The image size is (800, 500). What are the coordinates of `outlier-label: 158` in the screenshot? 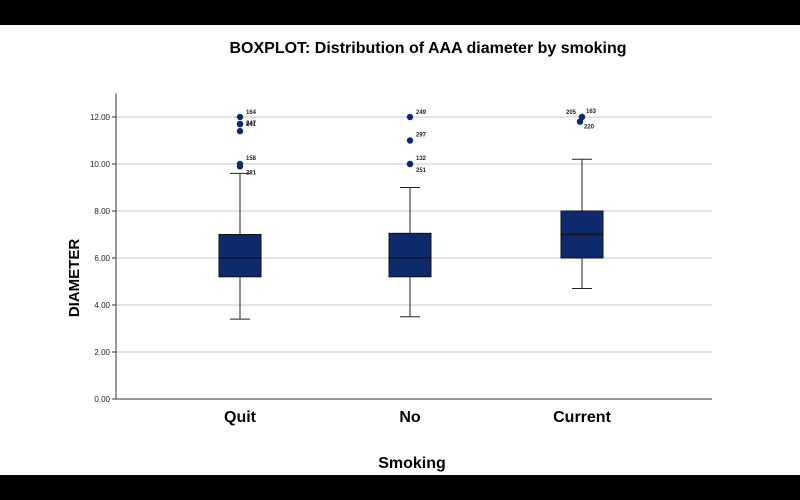 It's located at (251, 159).